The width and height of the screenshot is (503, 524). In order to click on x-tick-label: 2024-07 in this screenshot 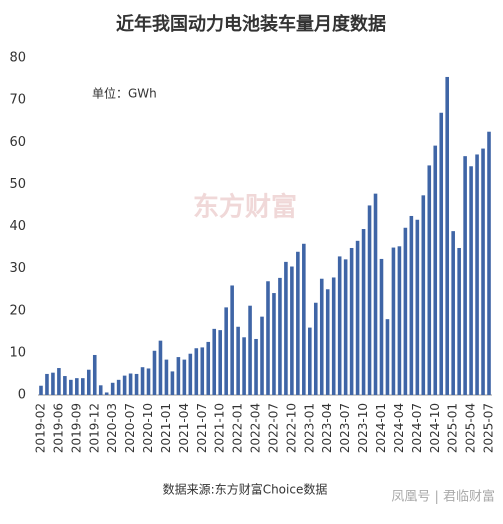, I will do `click(417, 428)`.